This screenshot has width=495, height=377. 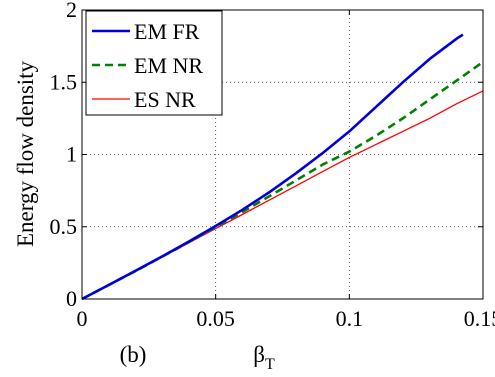 What do you see at coordinates (270, 364) in the screenshot?
I see `x-axis-title-subscript: T` at bounding box center [270, 364].